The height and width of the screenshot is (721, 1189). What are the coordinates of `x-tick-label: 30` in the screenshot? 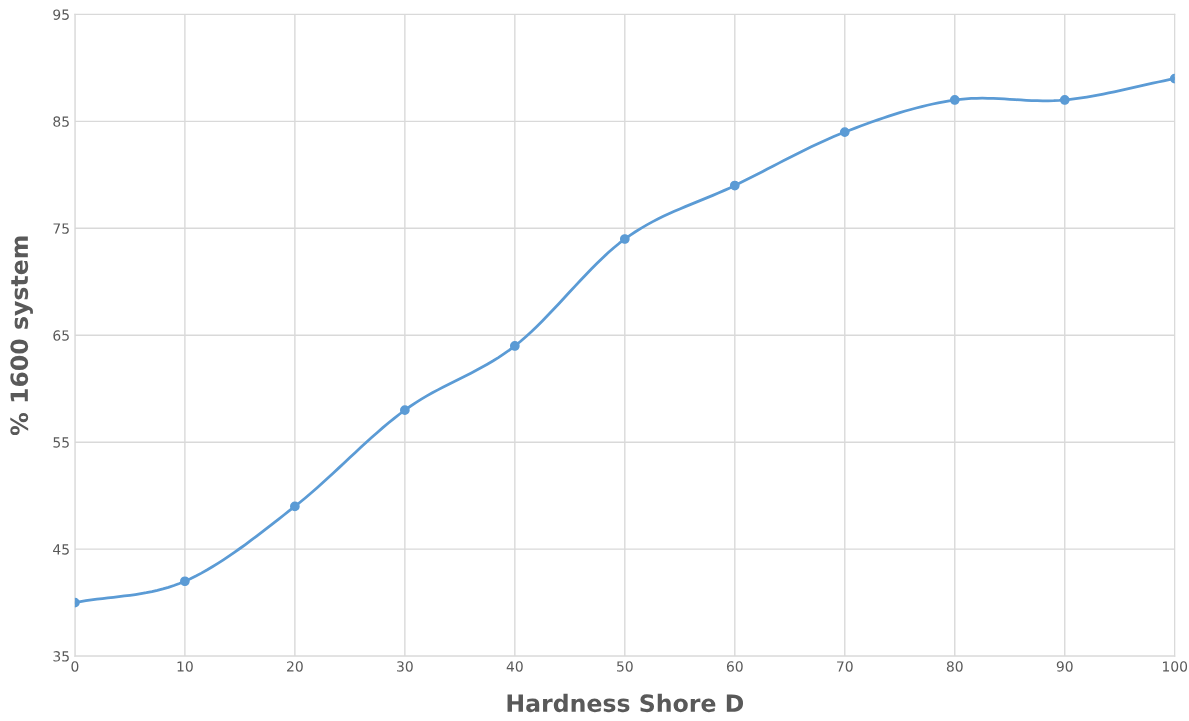 It's located at (405, 666).